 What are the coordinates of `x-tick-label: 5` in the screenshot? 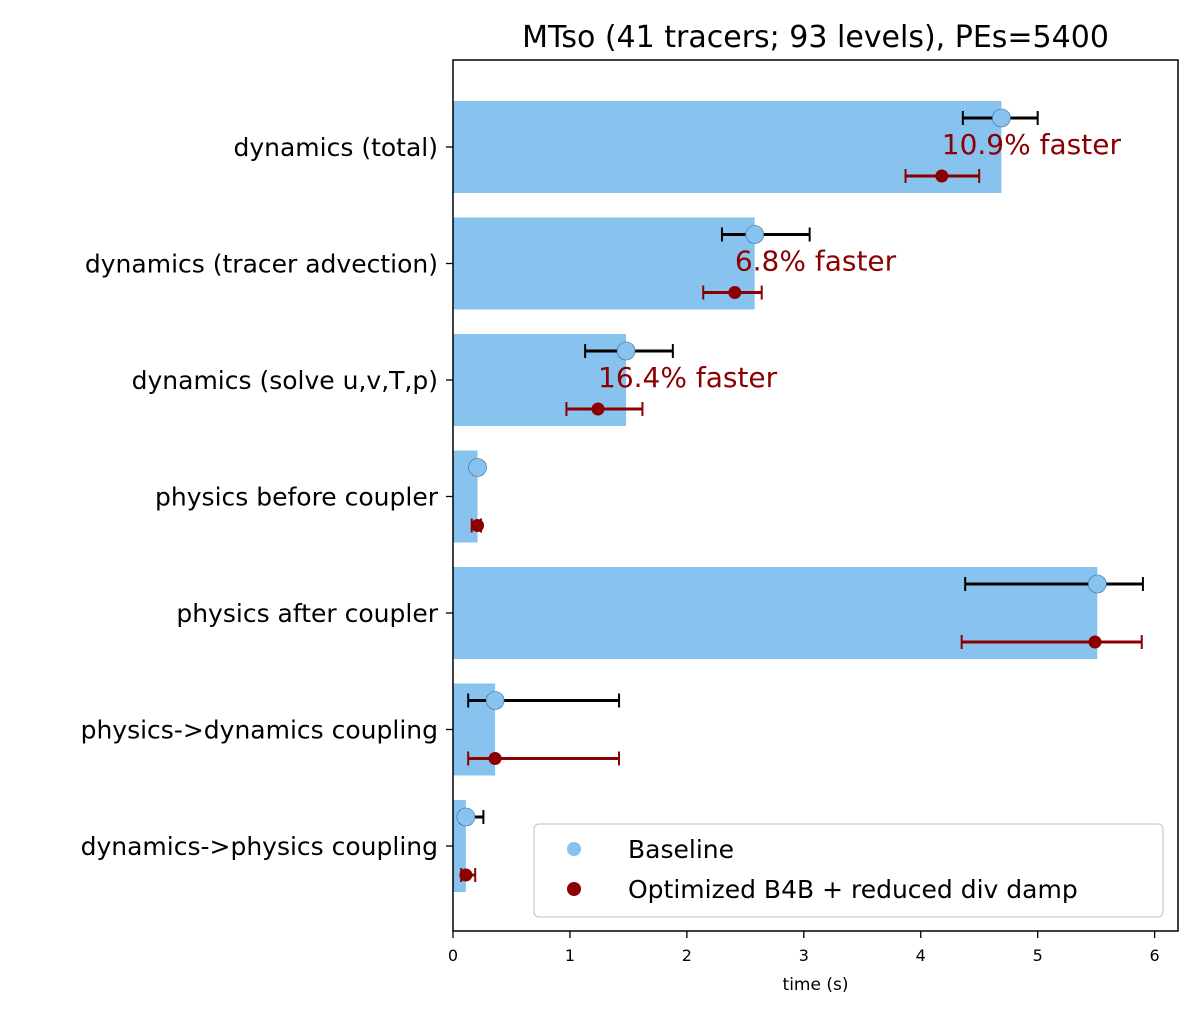 It's located at (1038, 955).